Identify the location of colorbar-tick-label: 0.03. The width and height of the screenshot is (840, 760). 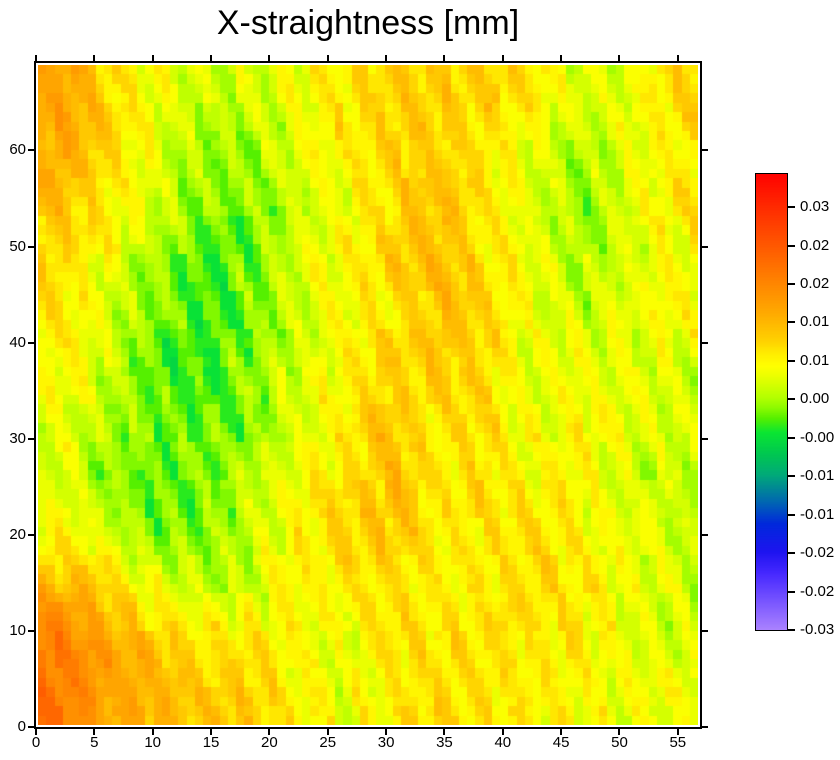
(815, 207).